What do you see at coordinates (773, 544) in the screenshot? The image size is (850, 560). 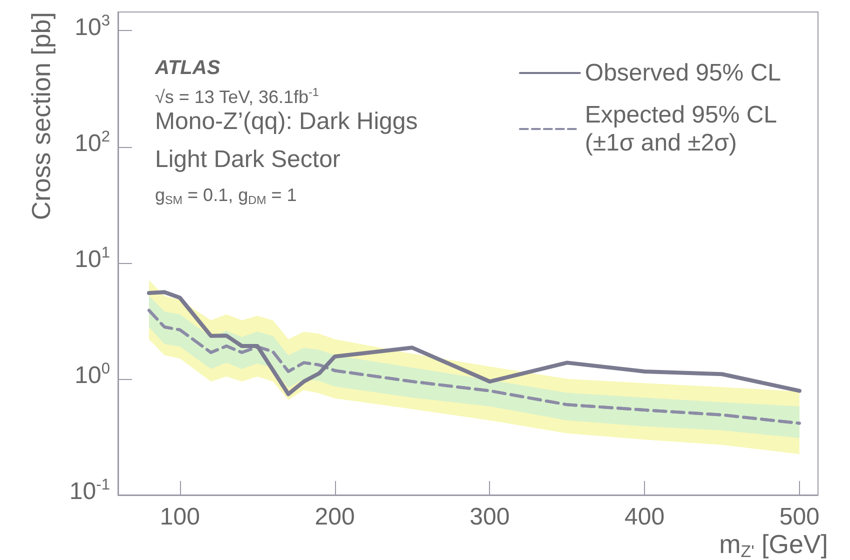 I see `x-axis-title: m$_{Z'}$ [GeV]` at bounding box center [773, 544].